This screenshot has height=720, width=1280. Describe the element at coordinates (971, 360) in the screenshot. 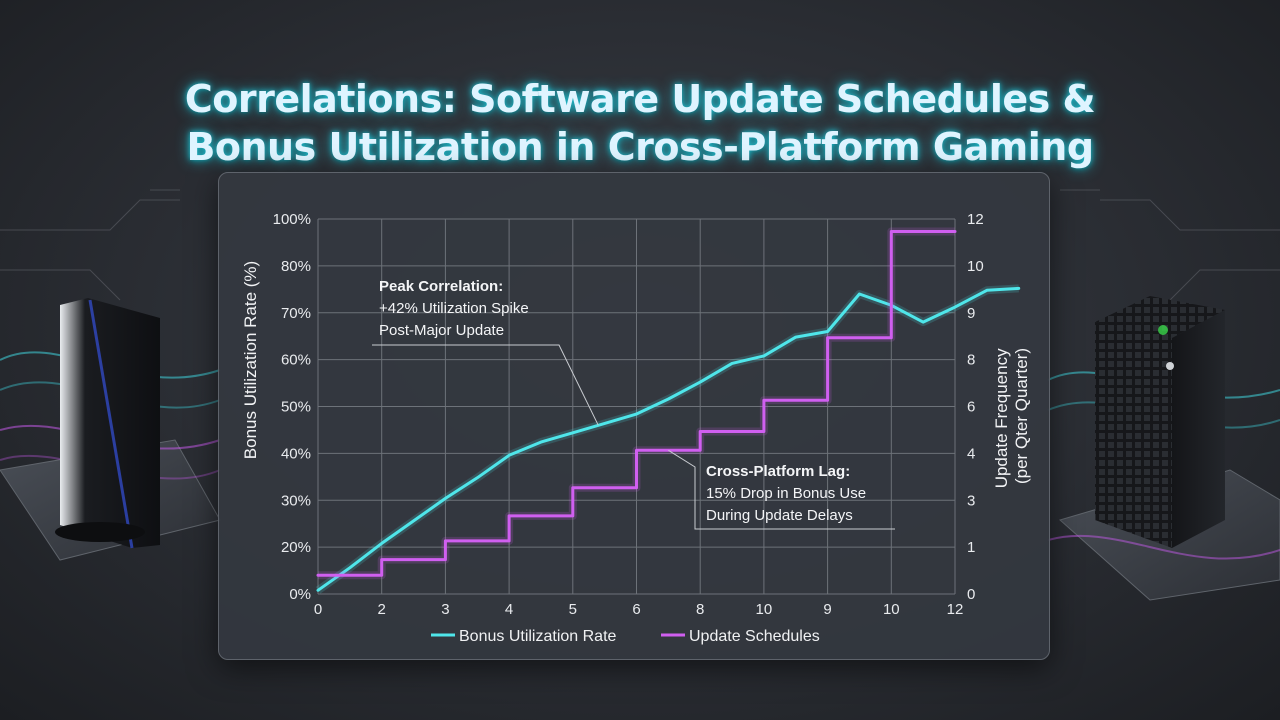

I see `y-right-tick-label: 8` at that location.